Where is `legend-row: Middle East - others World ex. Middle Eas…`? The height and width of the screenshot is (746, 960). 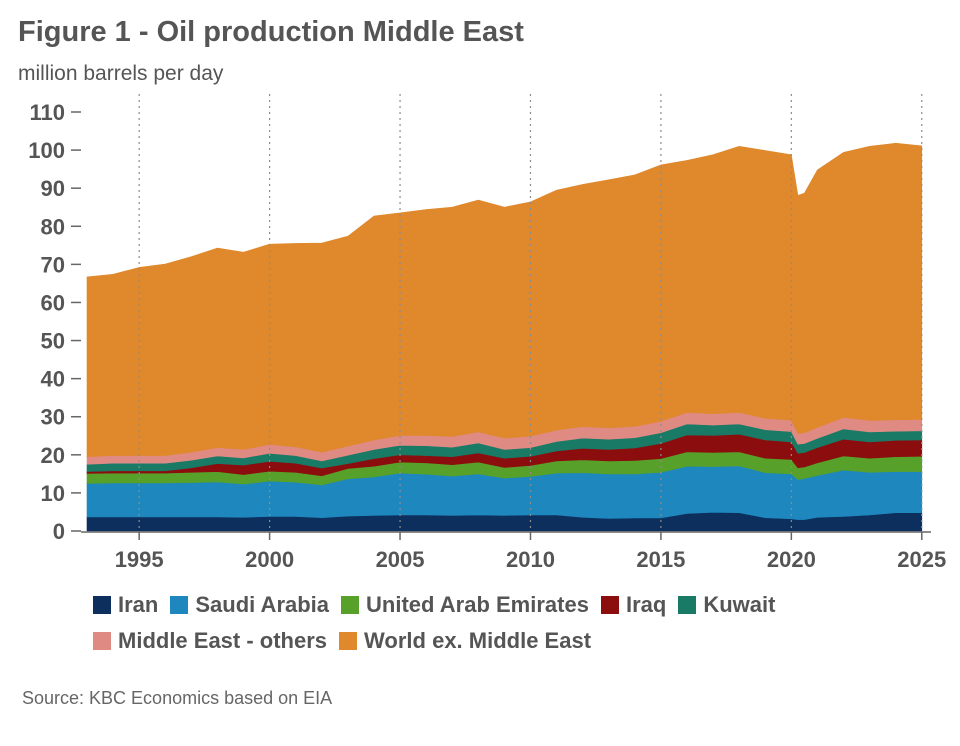 legend-row: Middle East - others World ex. Middle Eas… is located at coordinates (513, 641).